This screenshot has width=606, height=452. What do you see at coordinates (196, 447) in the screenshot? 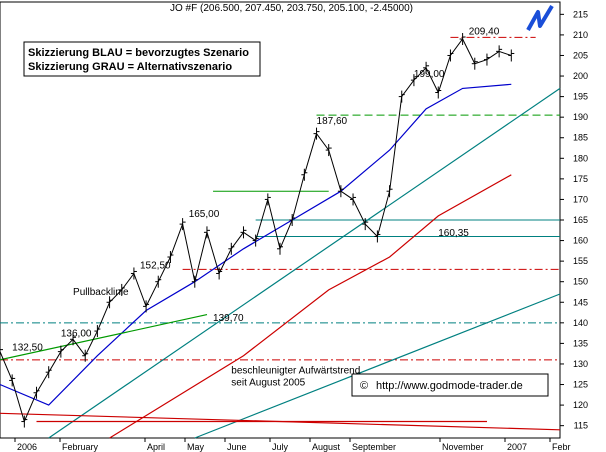
I see `x-tick-label: May` at bounding box center [196, 447].